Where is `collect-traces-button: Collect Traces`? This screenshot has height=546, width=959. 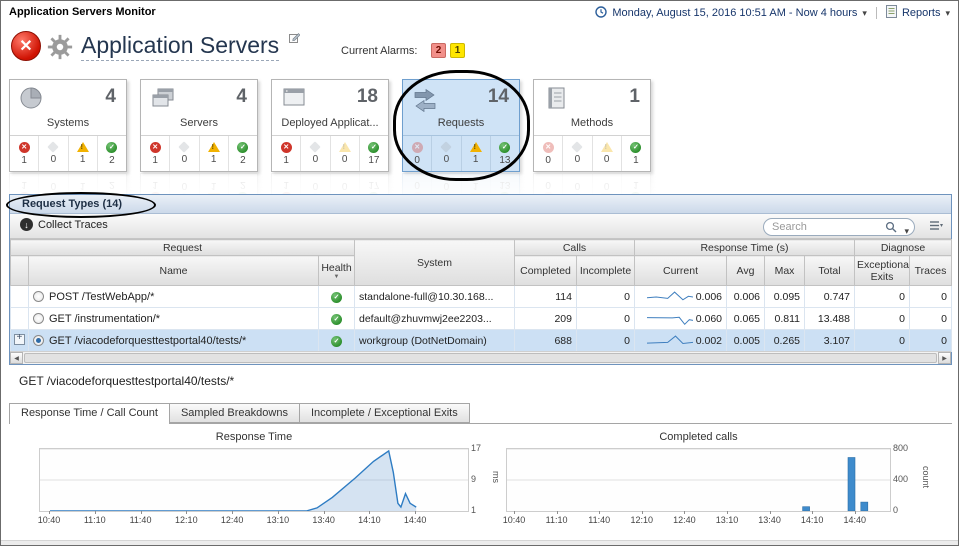 collect-traces-button: Collect Traces is located at coordinates (64, 224).